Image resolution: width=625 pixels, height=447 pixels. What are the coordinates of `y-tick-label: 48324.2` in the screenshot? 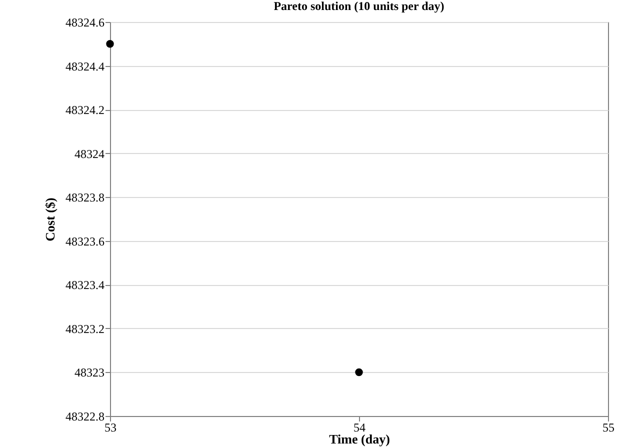 It's located at (85, 110).